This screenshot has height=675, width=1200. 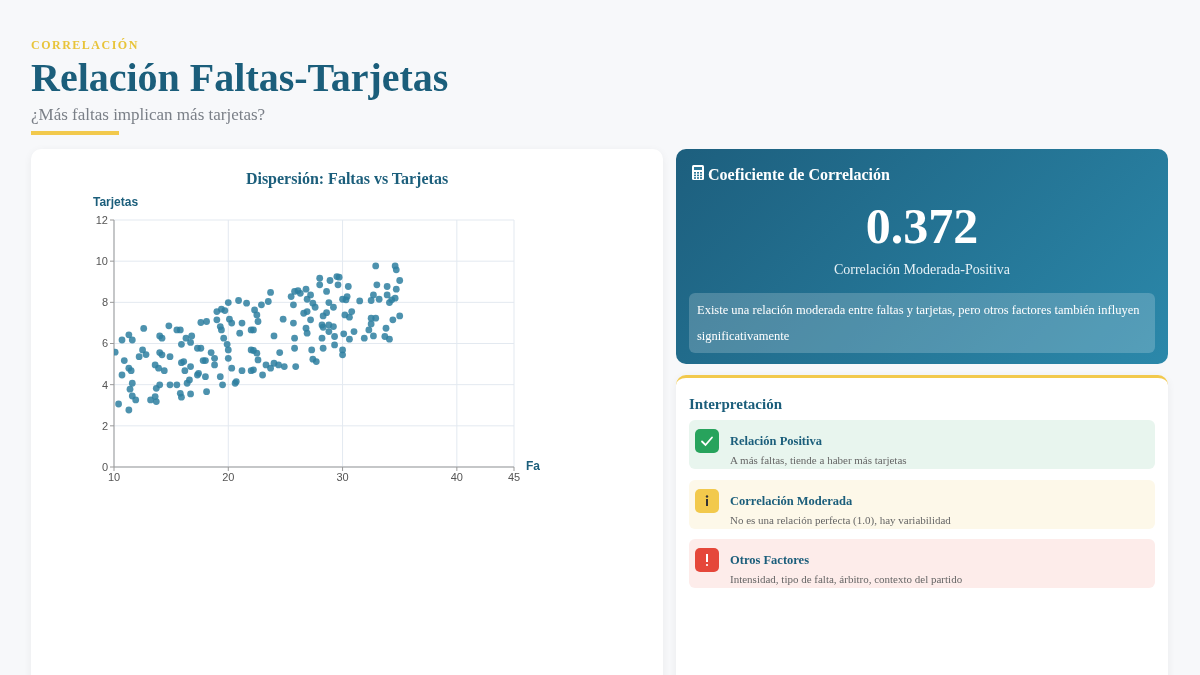 I want to click on x-tick-label: 45, so click(x=514, y=476).